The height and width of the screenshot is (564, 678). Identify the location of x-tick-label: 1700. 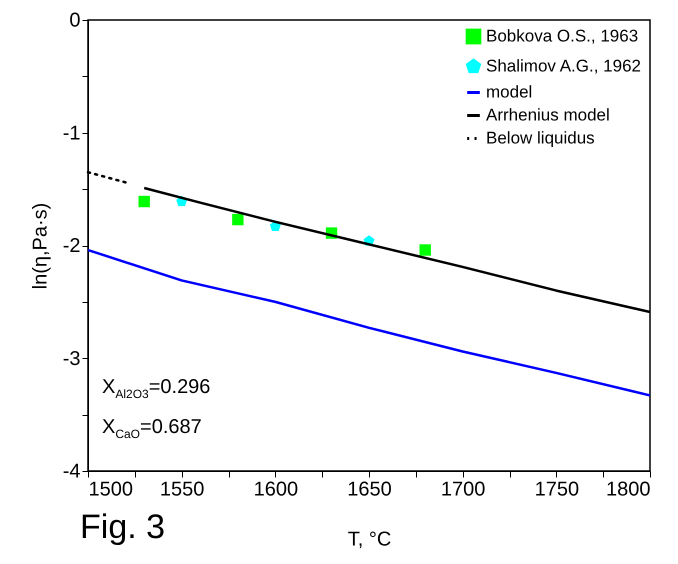
(463, 489).